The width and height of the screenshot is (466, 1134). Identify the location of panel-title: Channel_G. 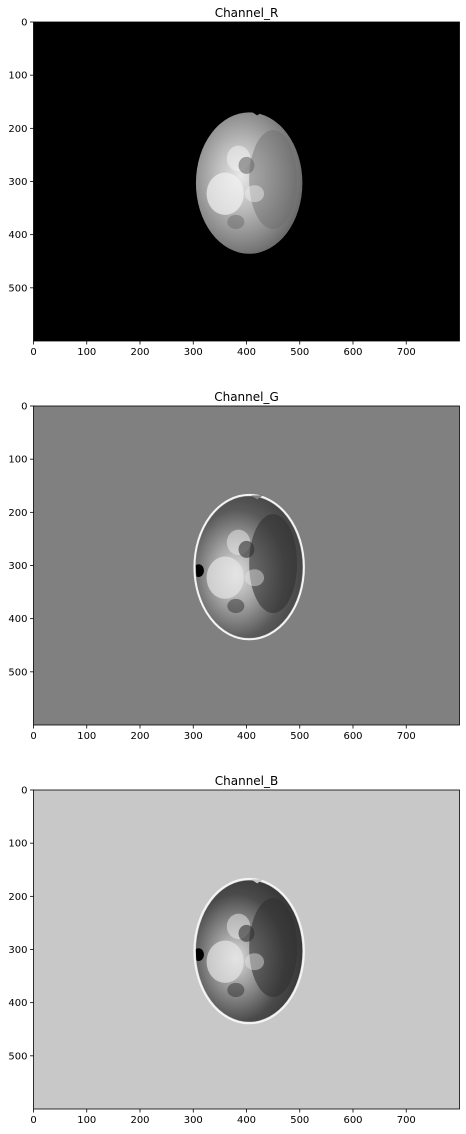
(246, 397).